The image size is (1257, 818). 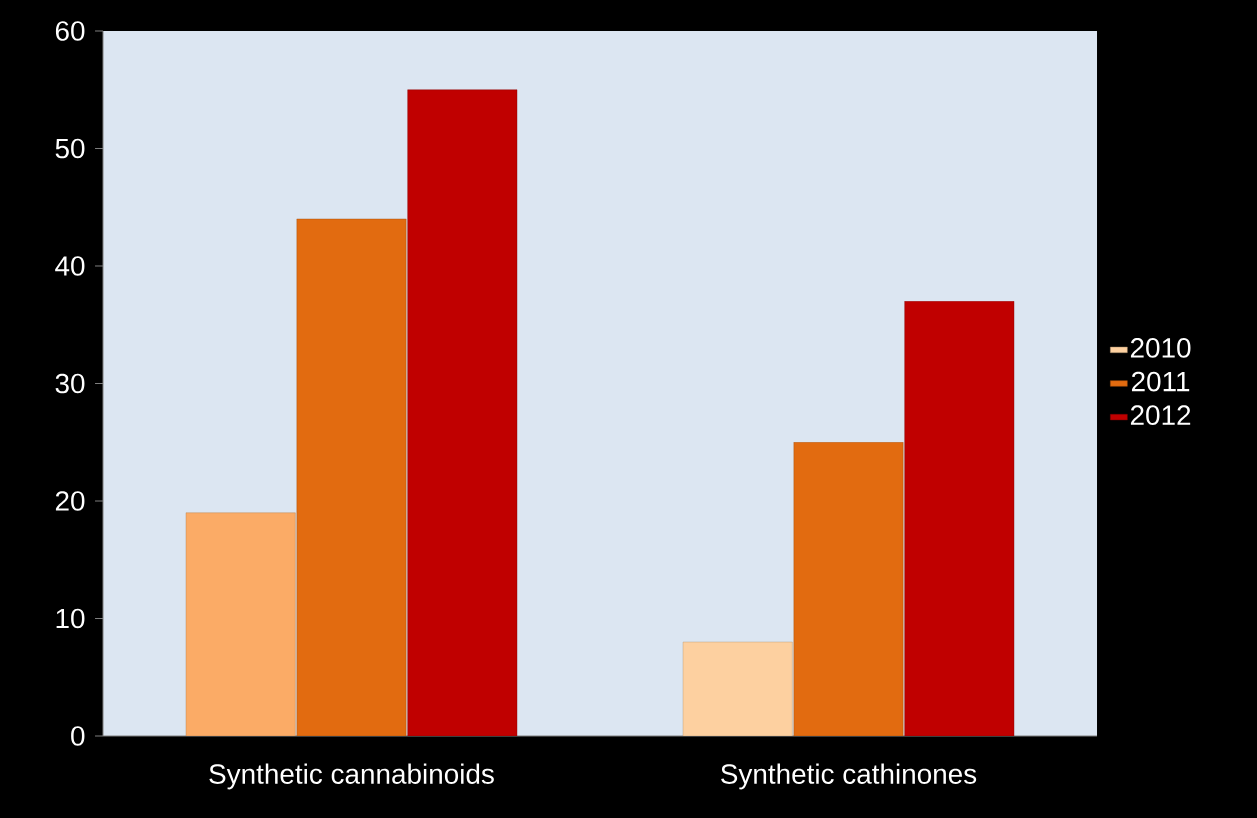 I want to click on y-tick-label: 20, so click(x=70, y=501).